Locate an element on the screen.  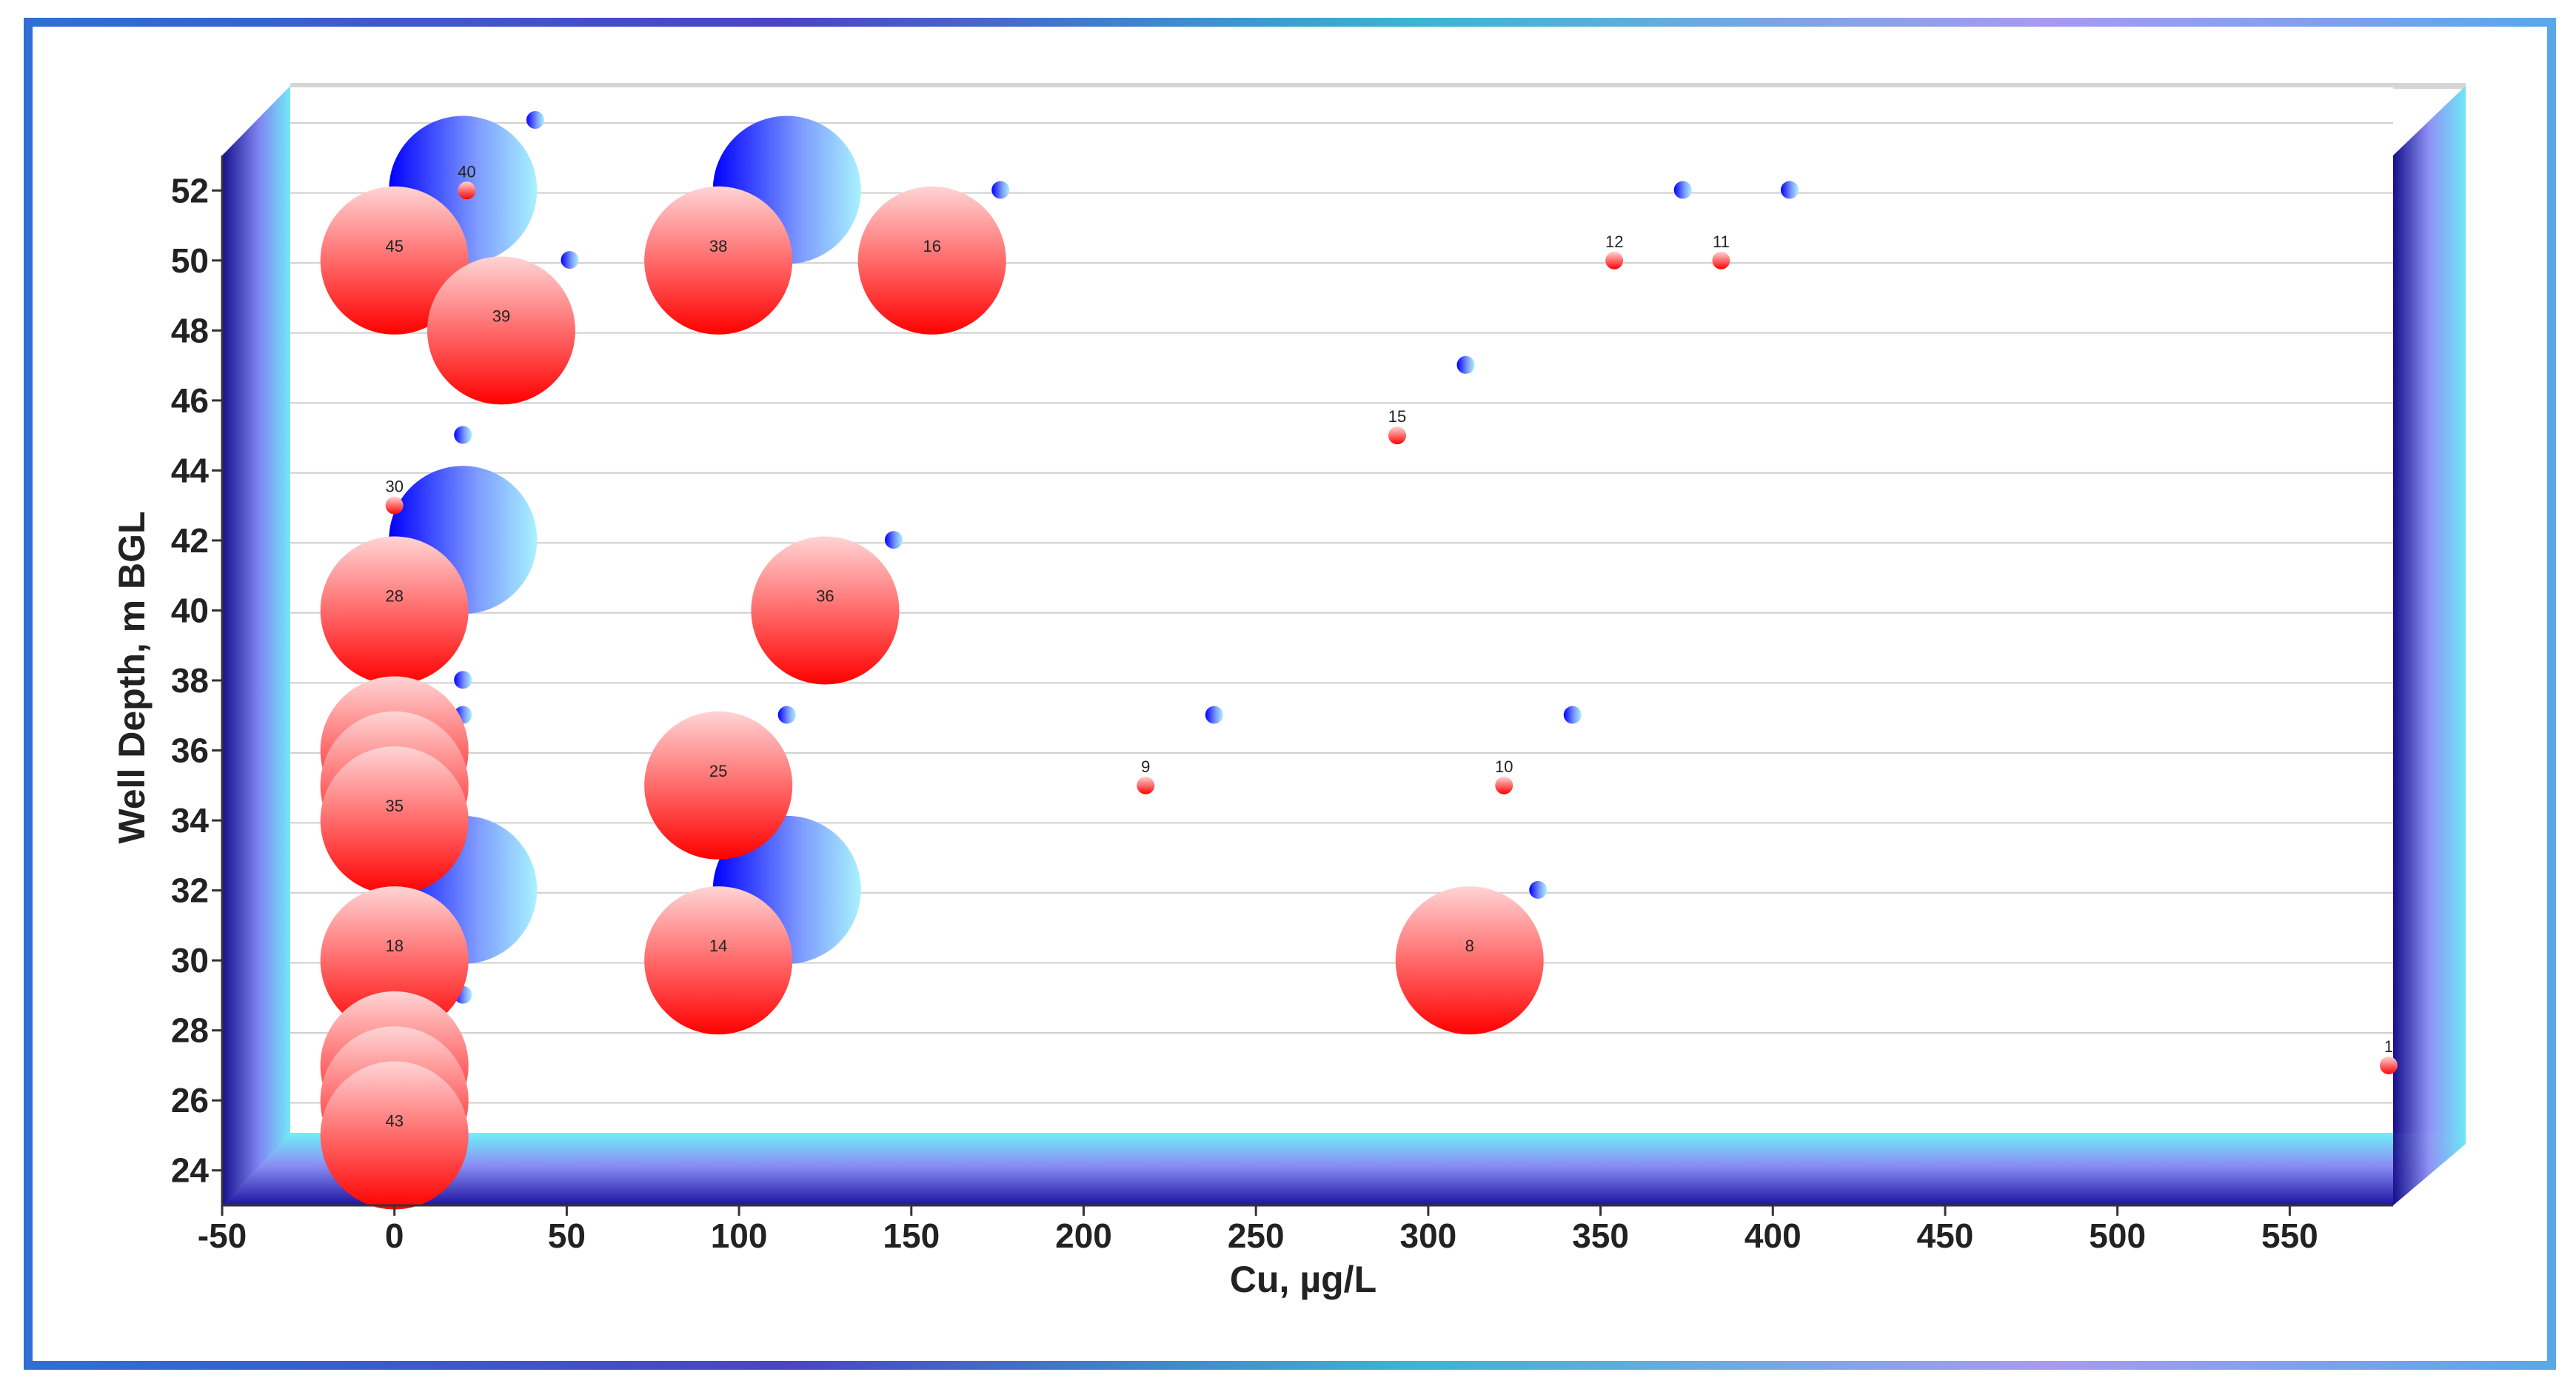
y-tick-label: 52 is located at coordinates (190, 190).